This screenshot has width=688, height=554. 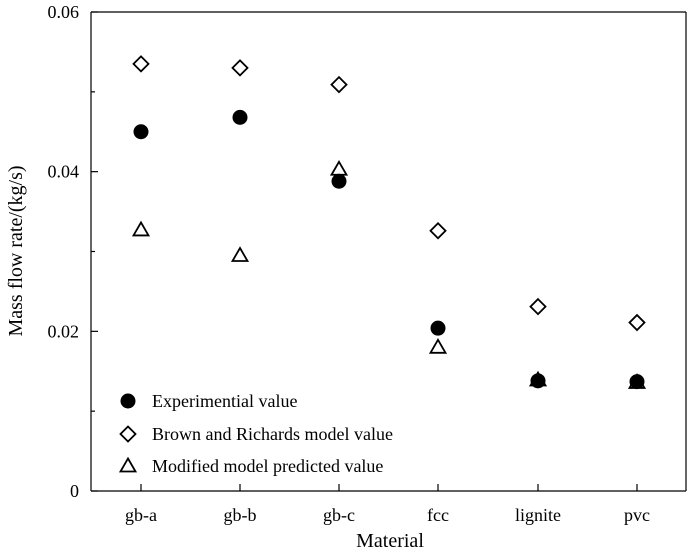 I want to click on legend-label: Experimential value, so click(x=224, y=401).